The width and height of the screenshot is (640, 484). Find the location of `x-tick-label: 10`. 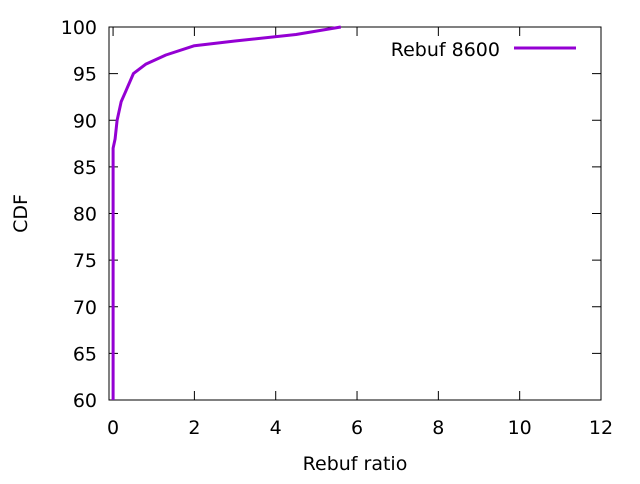

x-tick-label: 10 is located at coordinates (520, 428).